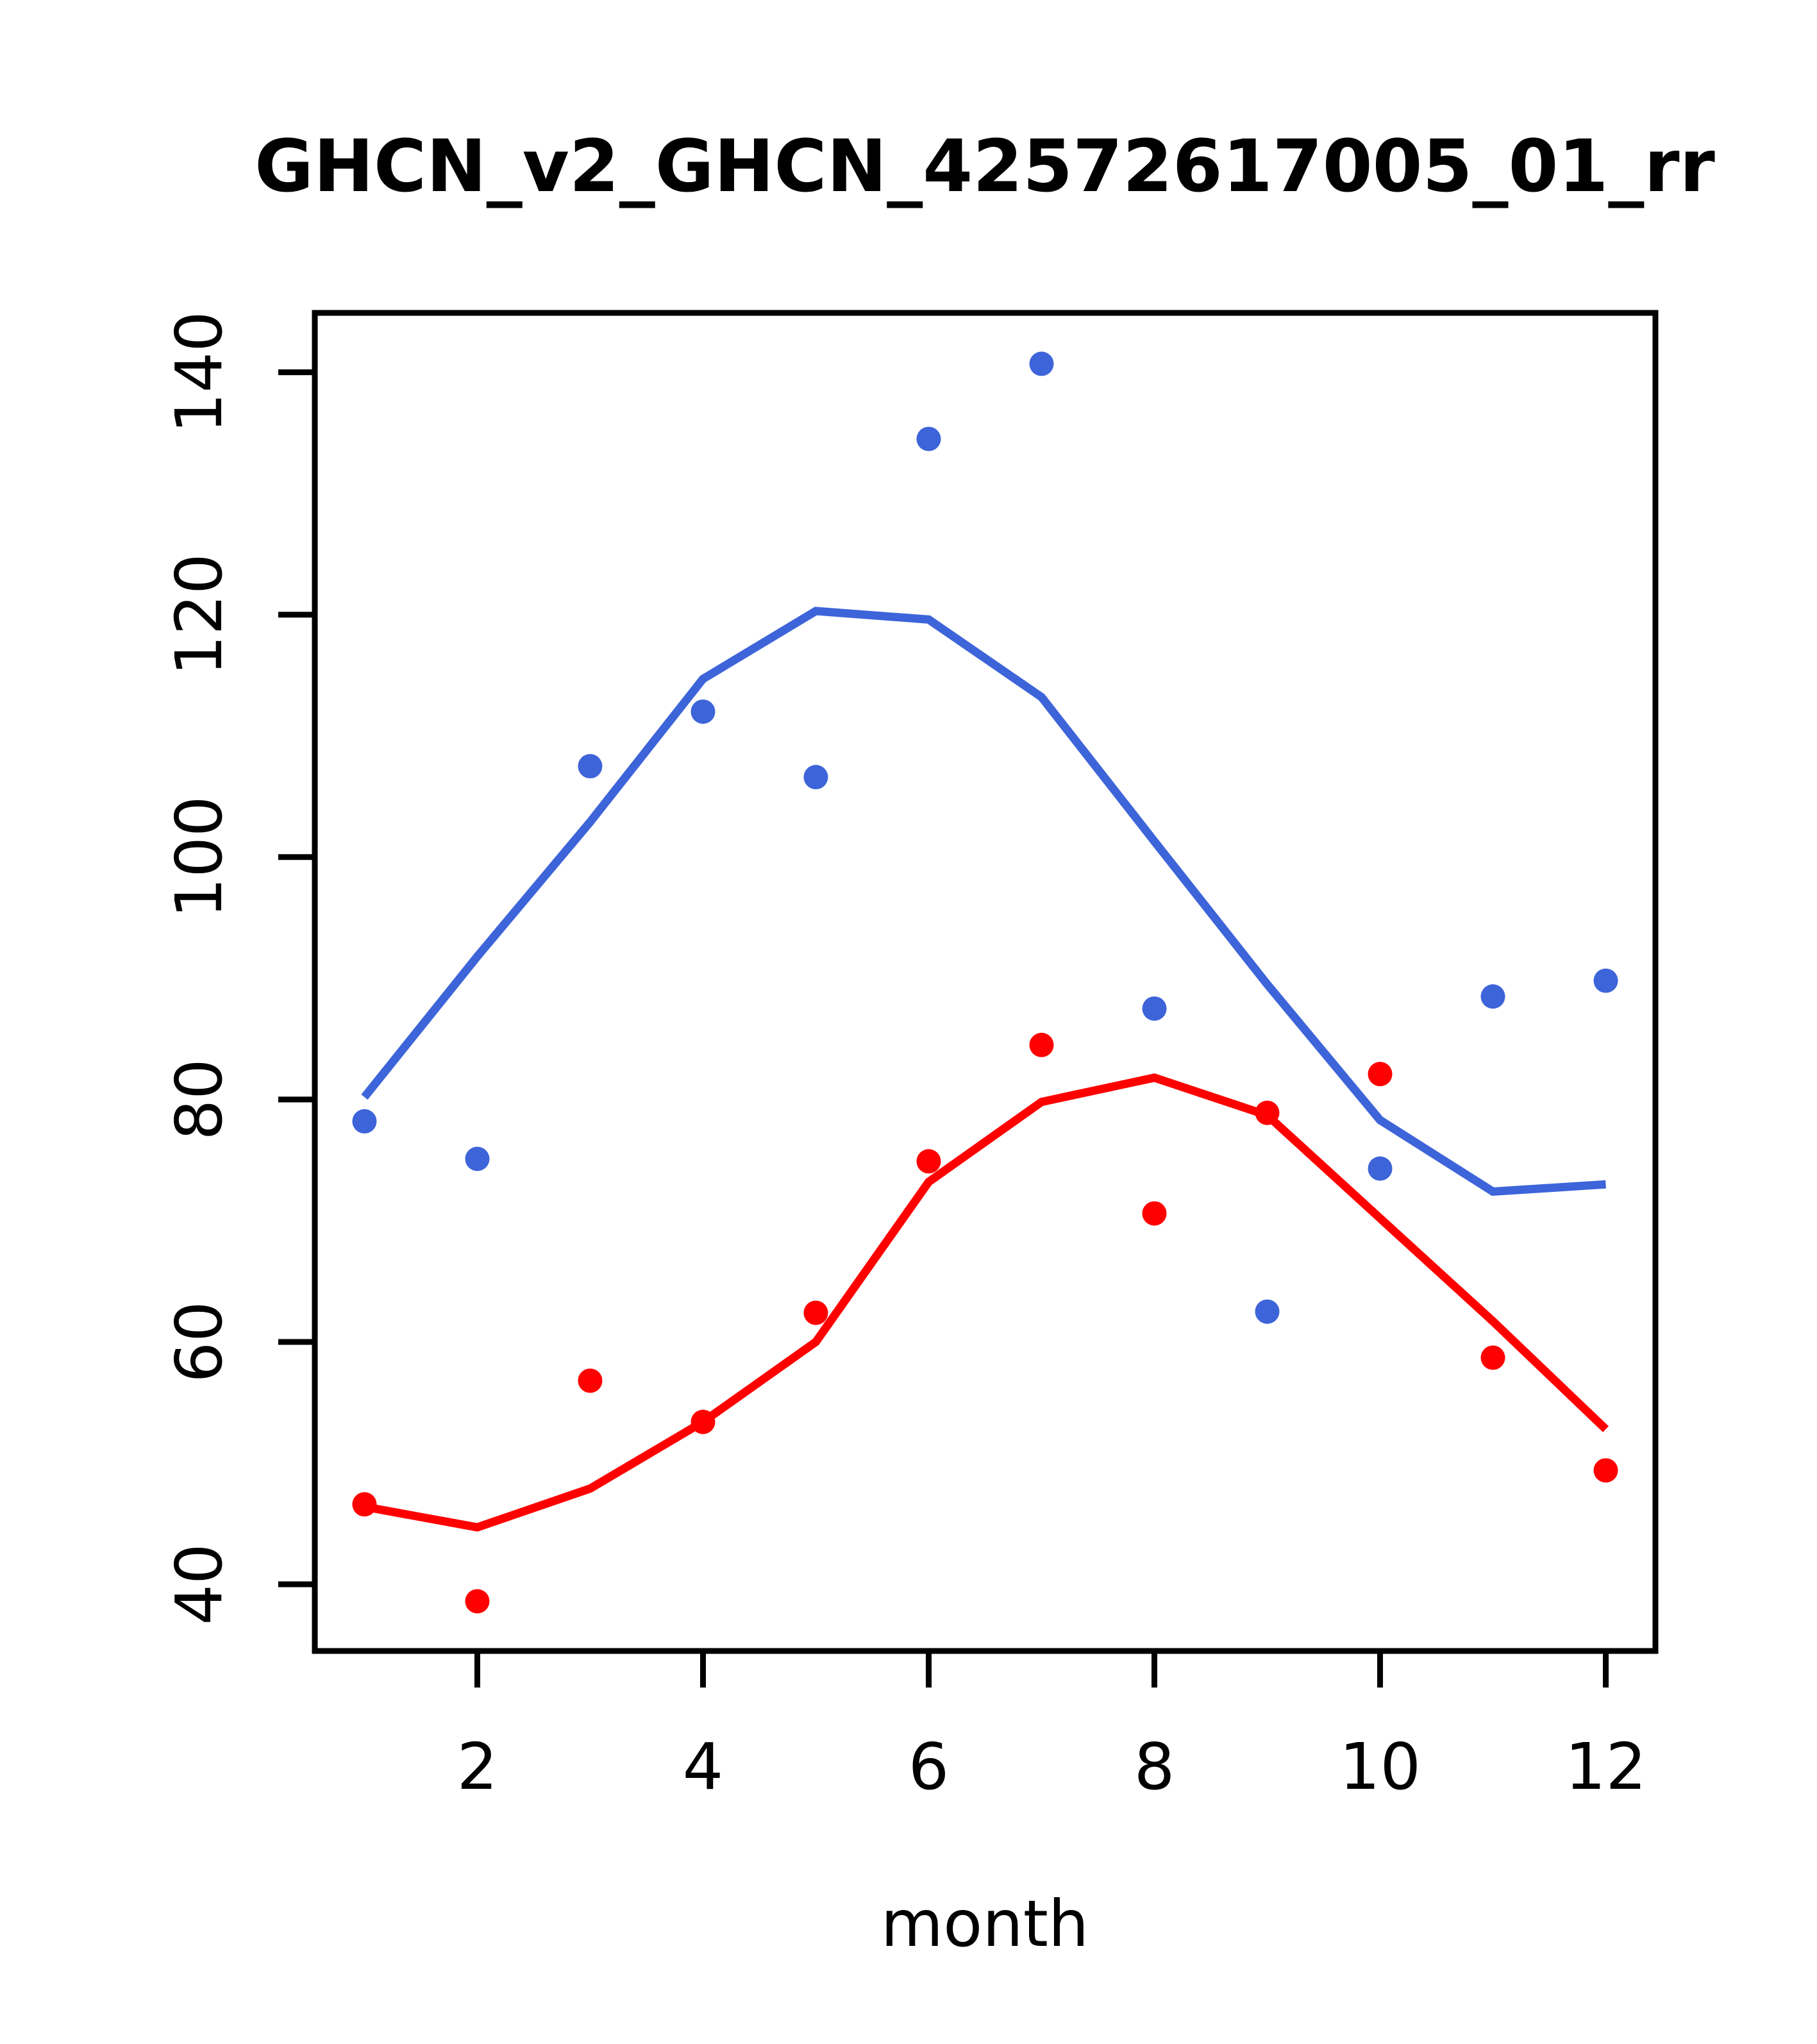  I want to click on y-tick-label: 40, so click(200, 1584).